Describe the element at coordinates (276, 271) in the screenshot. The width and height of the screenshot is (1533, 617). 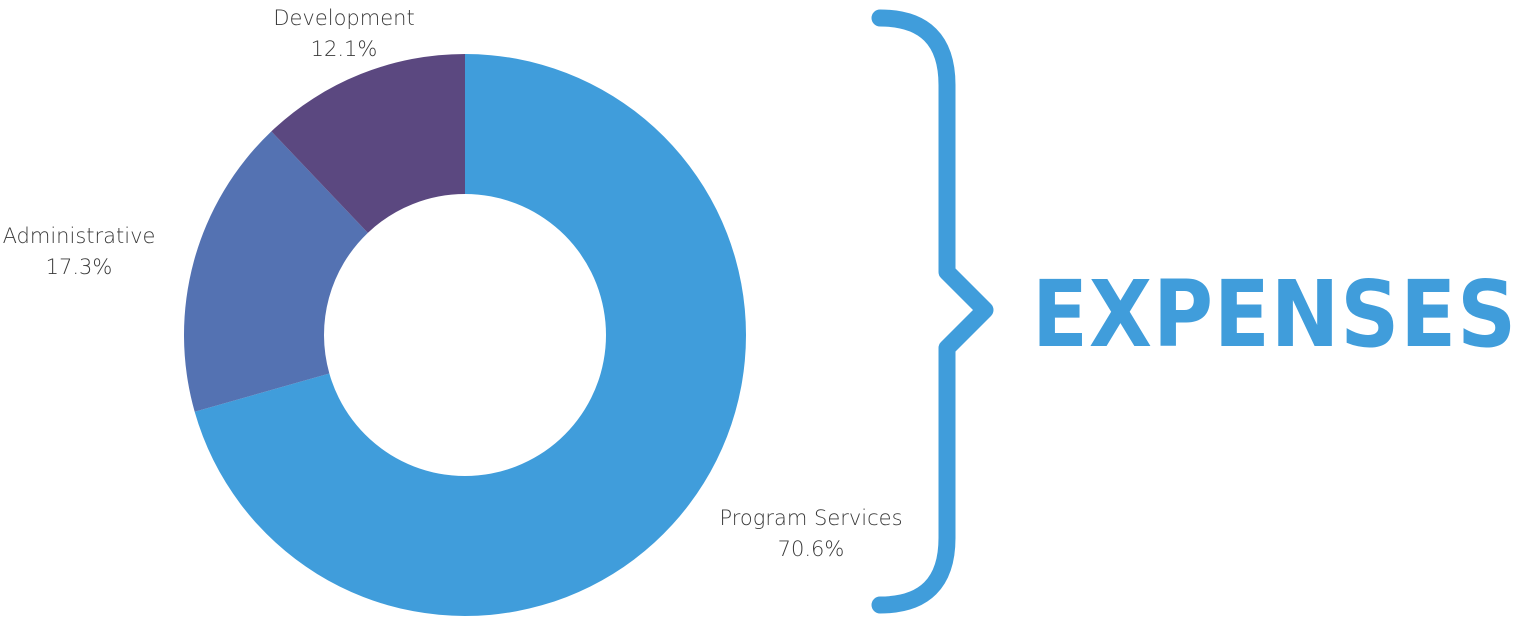
I see `slice-administrative` at that location.